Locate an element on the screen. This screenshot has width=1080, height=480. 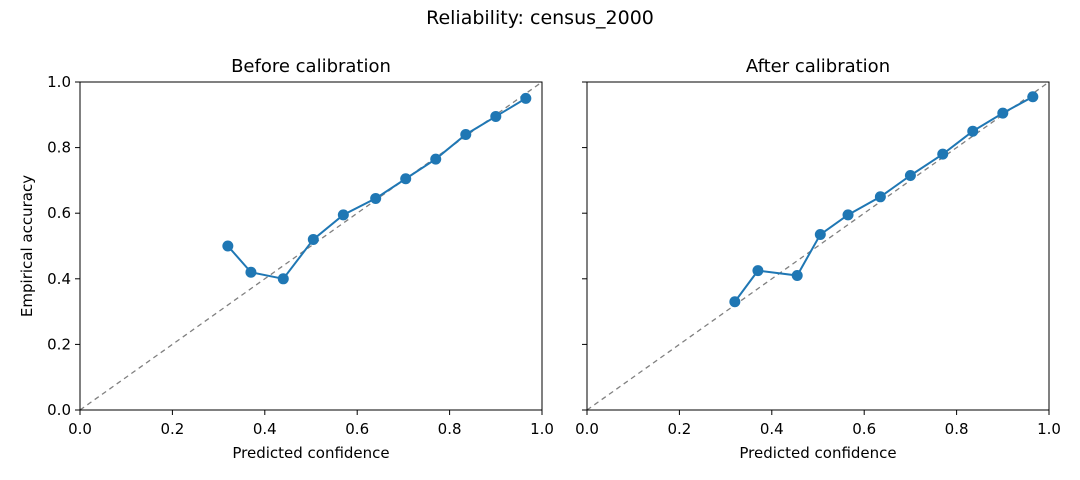
figure-suptitle: Reliability: census_2000 is located at coordinates (540, 18).